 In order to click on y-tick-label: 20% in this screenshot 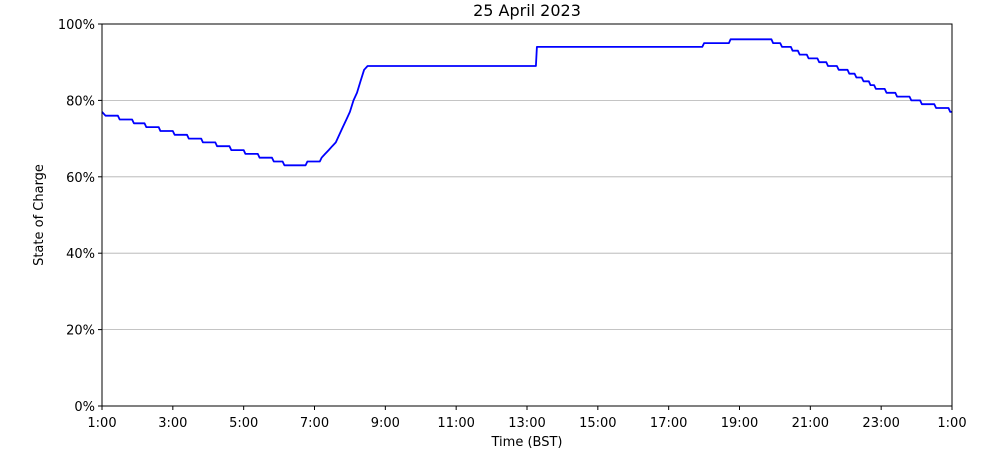, I will do `click(80, 331)`.